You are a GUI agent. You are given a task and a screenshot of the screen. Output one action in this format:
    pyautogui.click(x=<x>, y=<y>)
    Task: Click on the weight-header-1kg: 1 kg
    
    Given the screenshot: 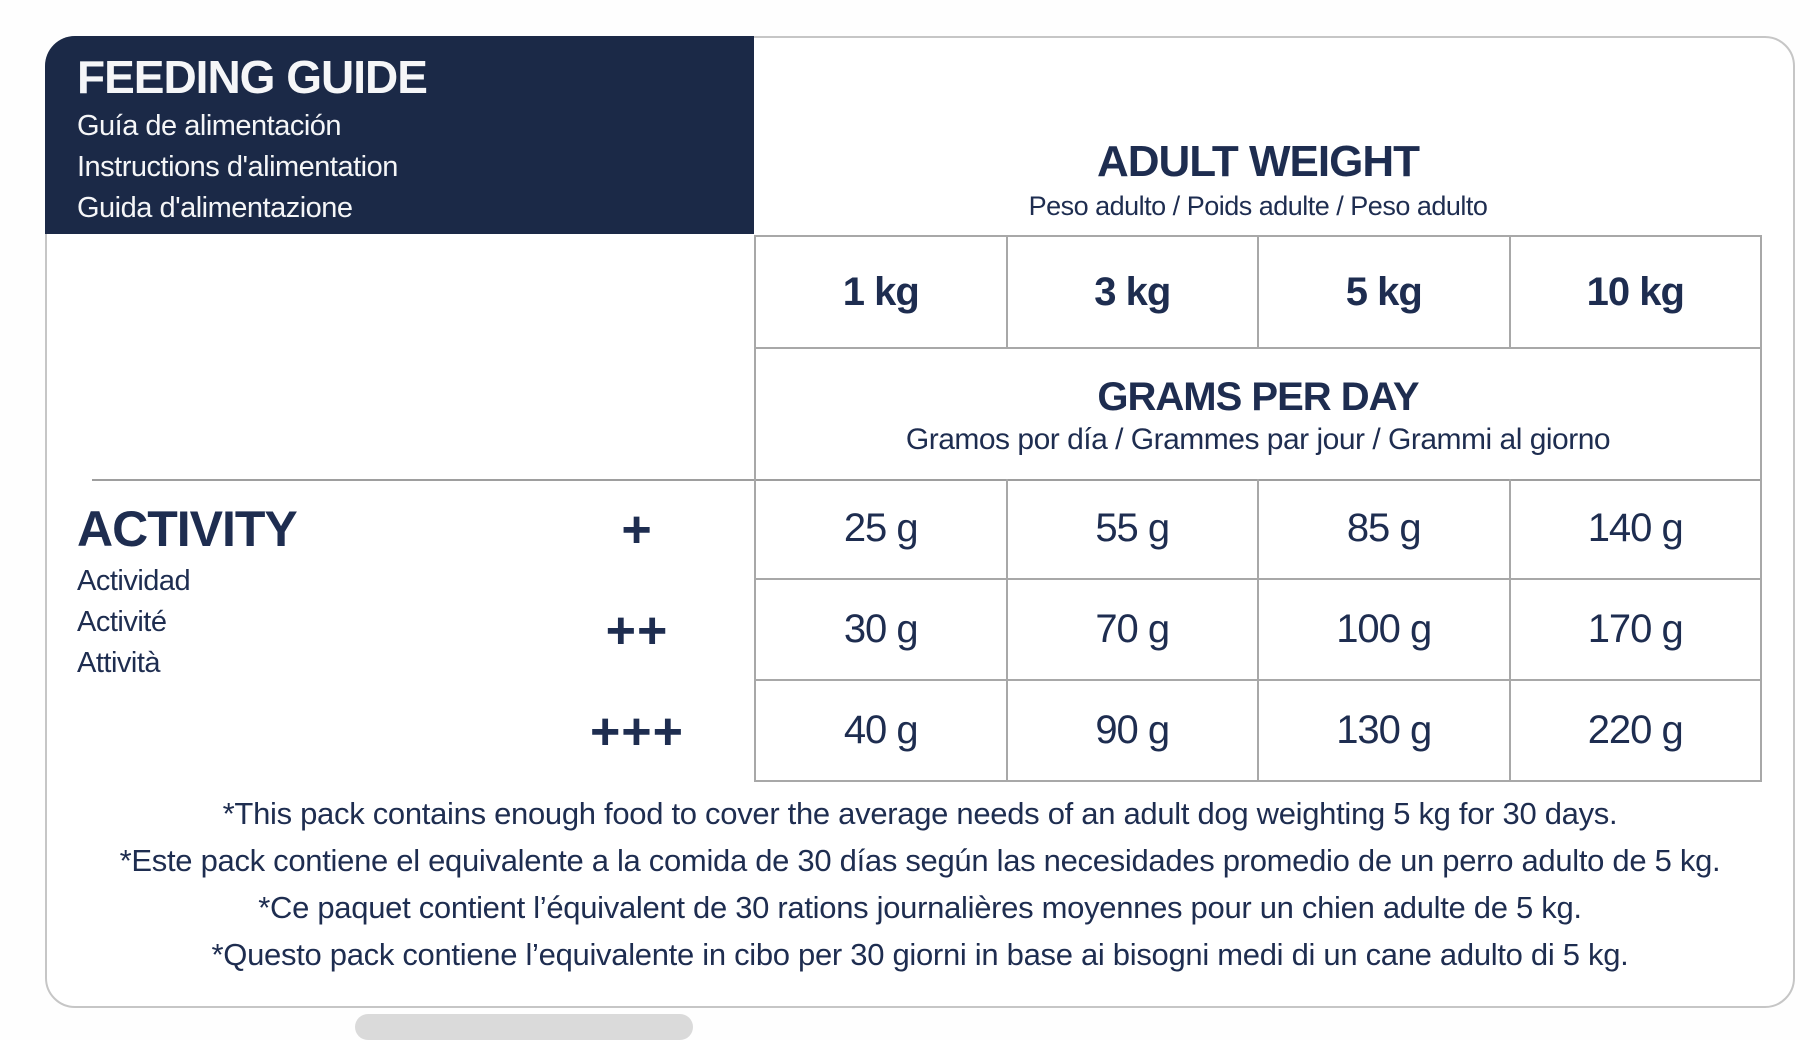 What is the action you would take?
    pyautogui.click(x=882, y=292)
    